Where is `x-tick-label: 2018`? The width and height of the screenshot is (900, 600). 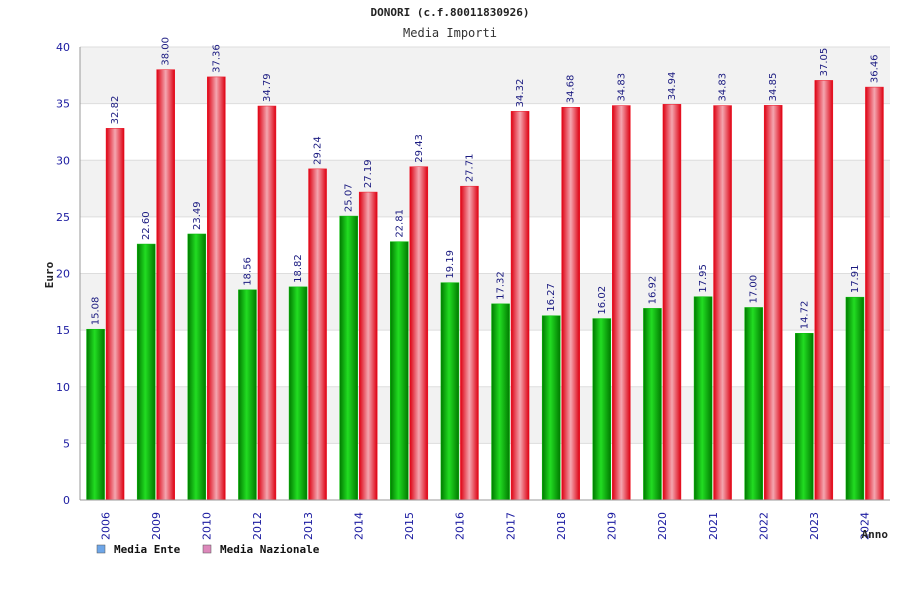 x-tick-label: 2018 is located at coordinates (561, 526).